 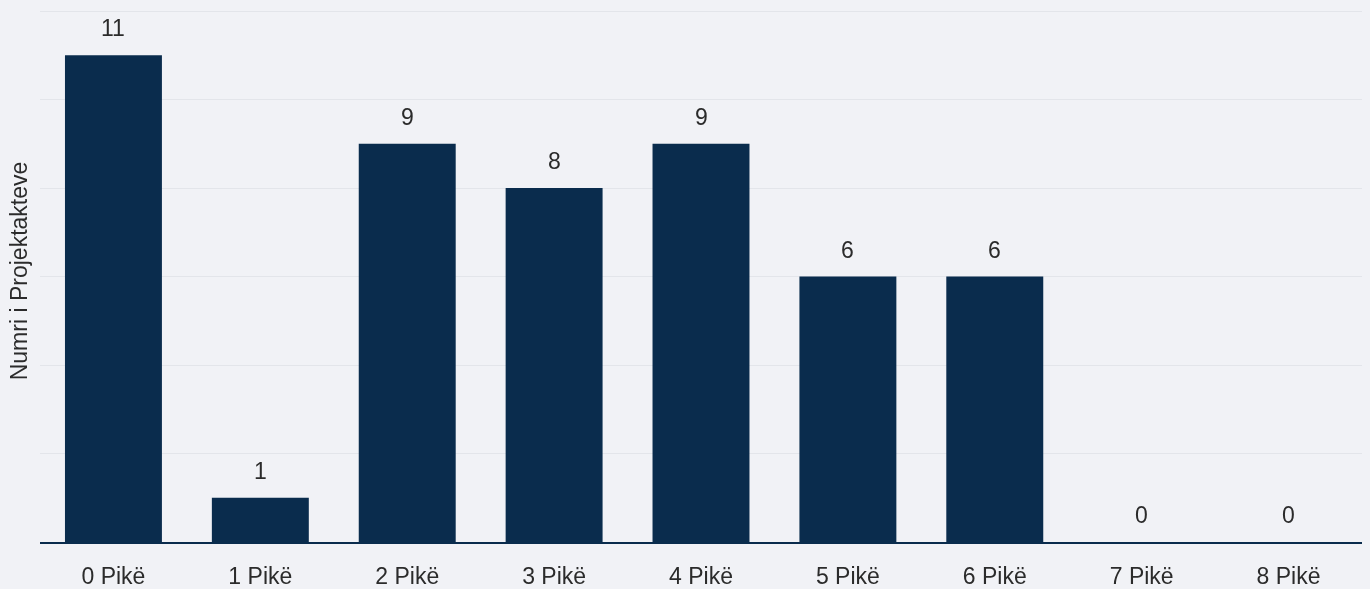 I want to click on x-tick-label: 7 Pikë, so click(x=1141, y=575).